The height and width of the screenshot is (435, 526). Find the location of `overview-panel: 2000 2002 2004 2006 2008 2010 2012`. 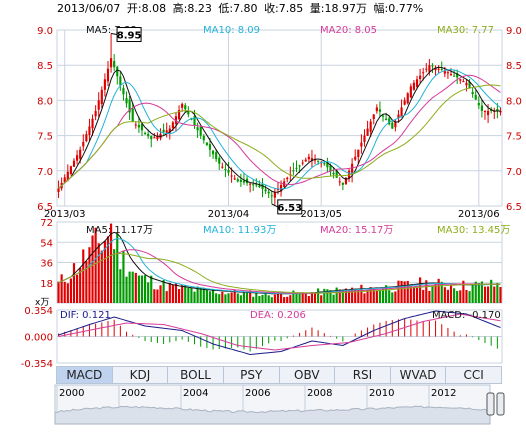

overview-panel: 2000 2002 2004 2006 2008 2010 2012 is located at coordinates (279, 404).